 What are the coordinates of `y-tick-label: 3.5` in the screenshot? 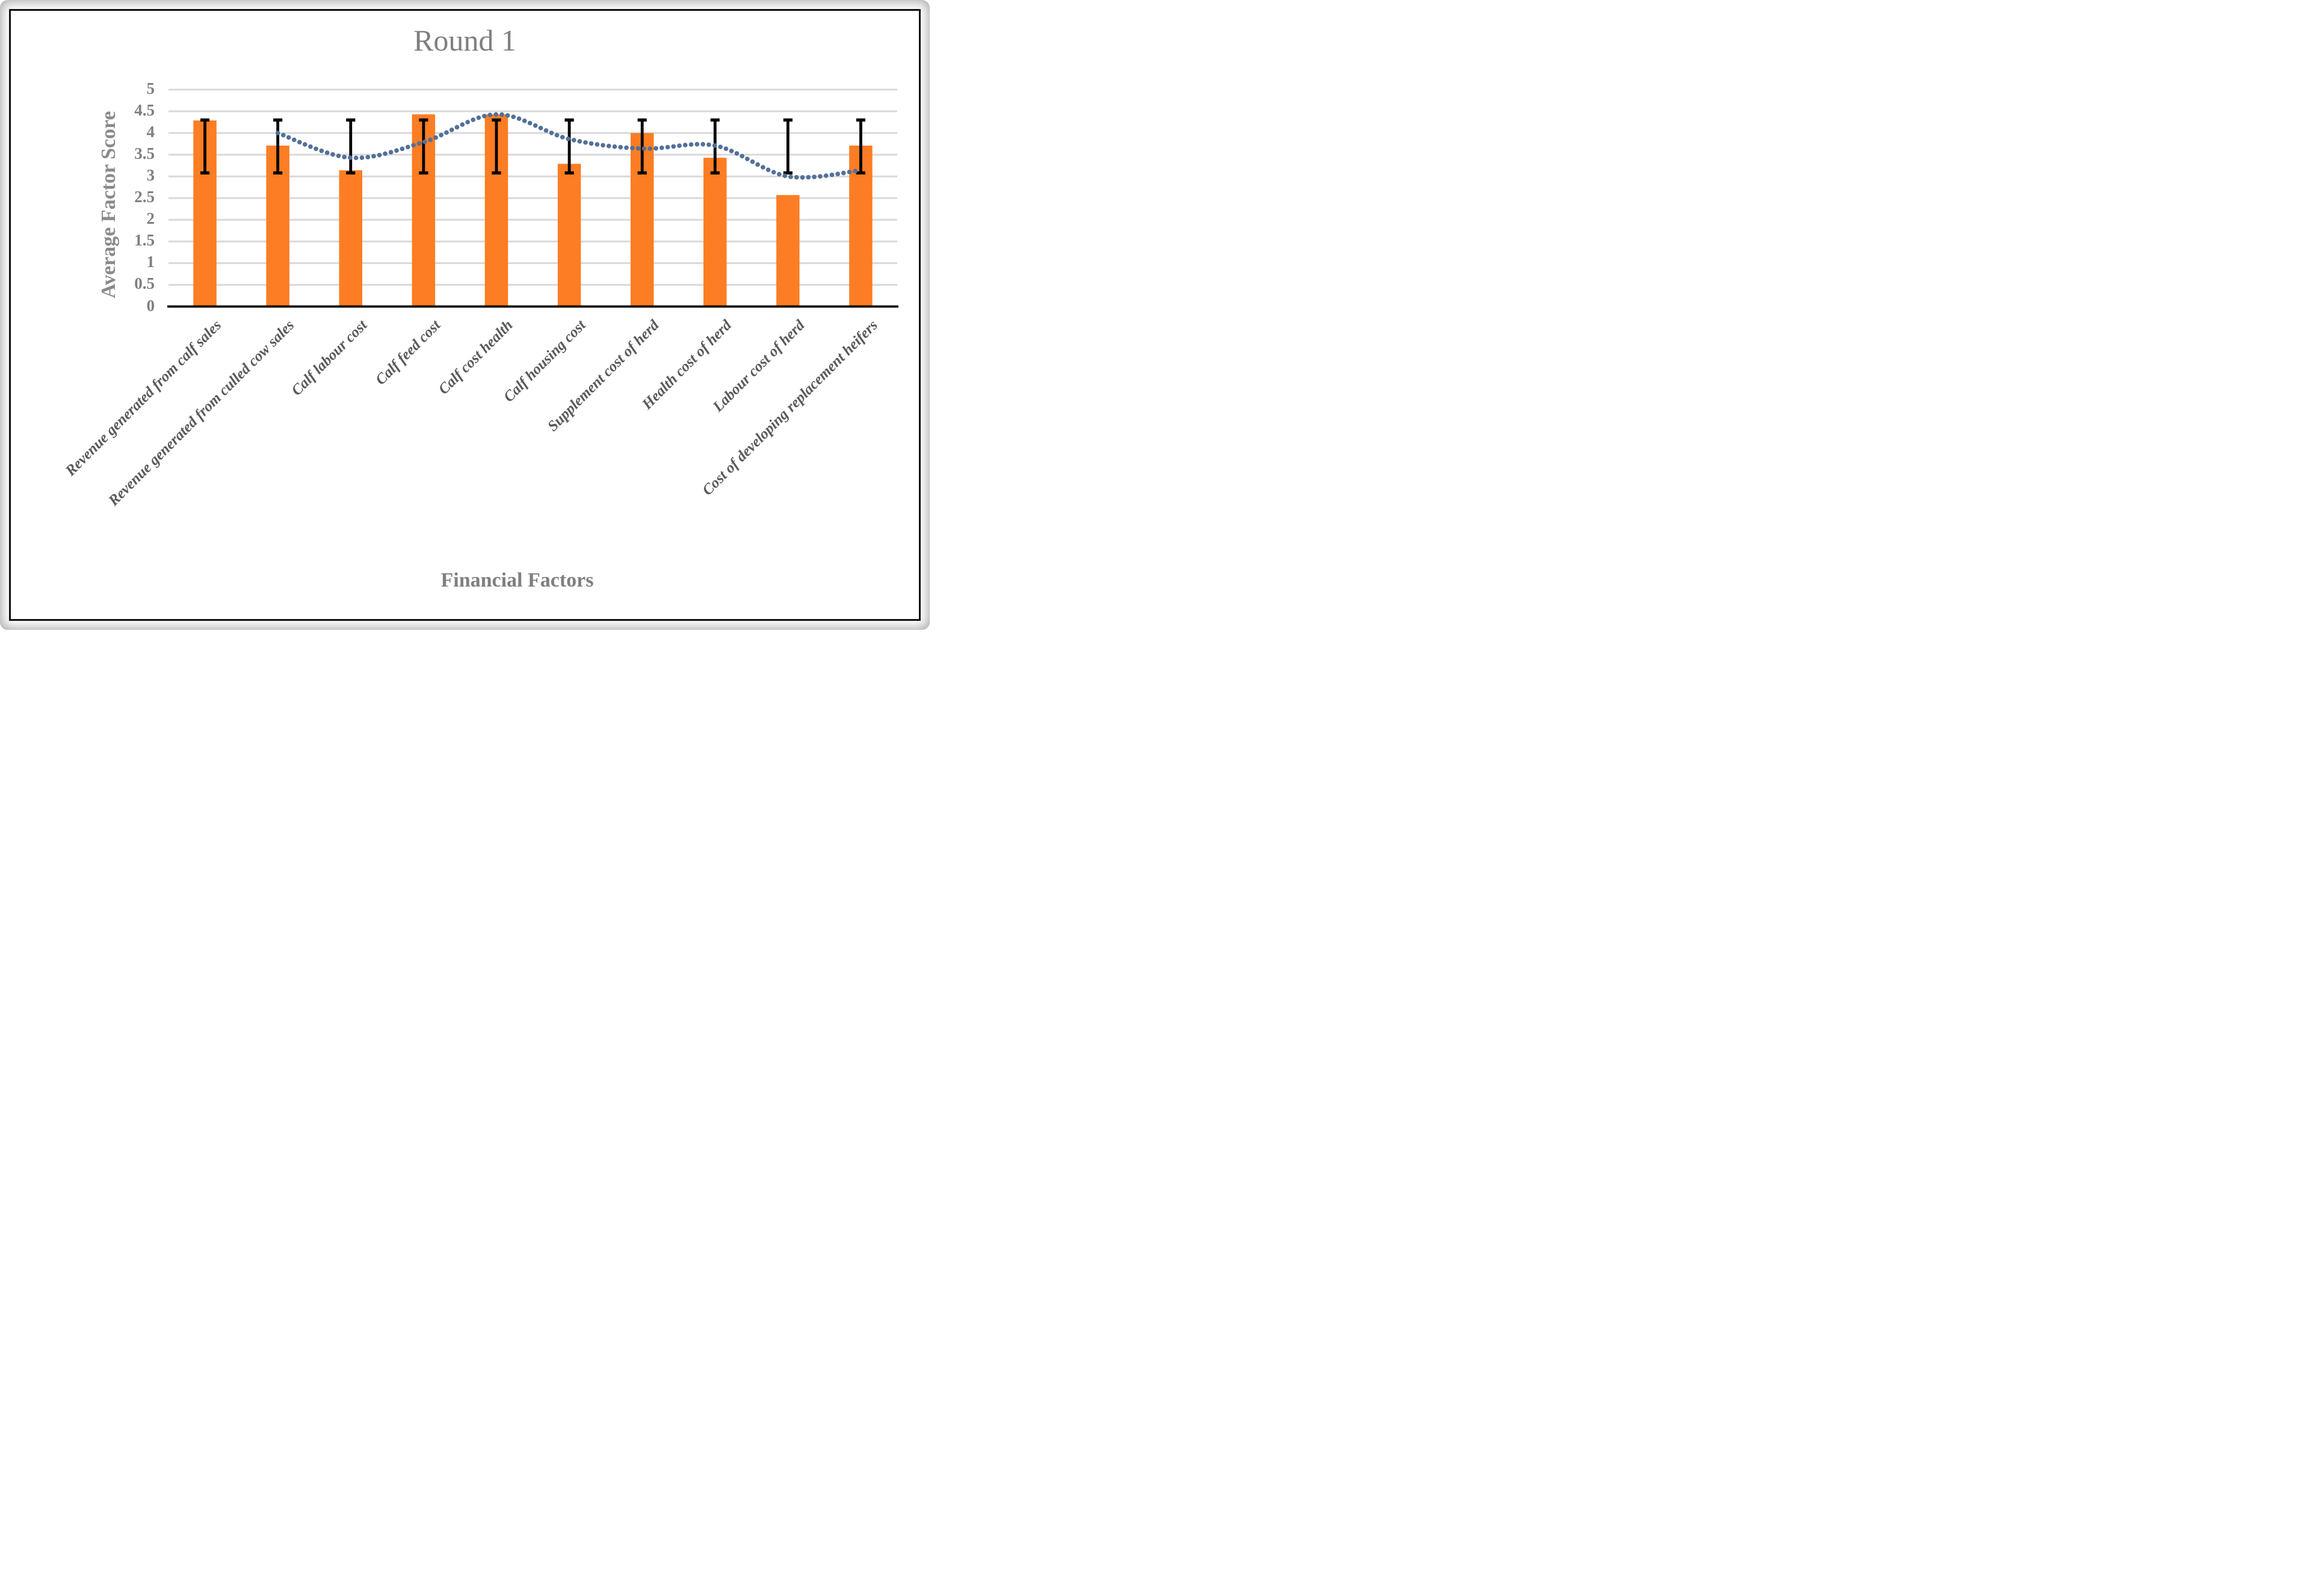 It's located at (144, 153).